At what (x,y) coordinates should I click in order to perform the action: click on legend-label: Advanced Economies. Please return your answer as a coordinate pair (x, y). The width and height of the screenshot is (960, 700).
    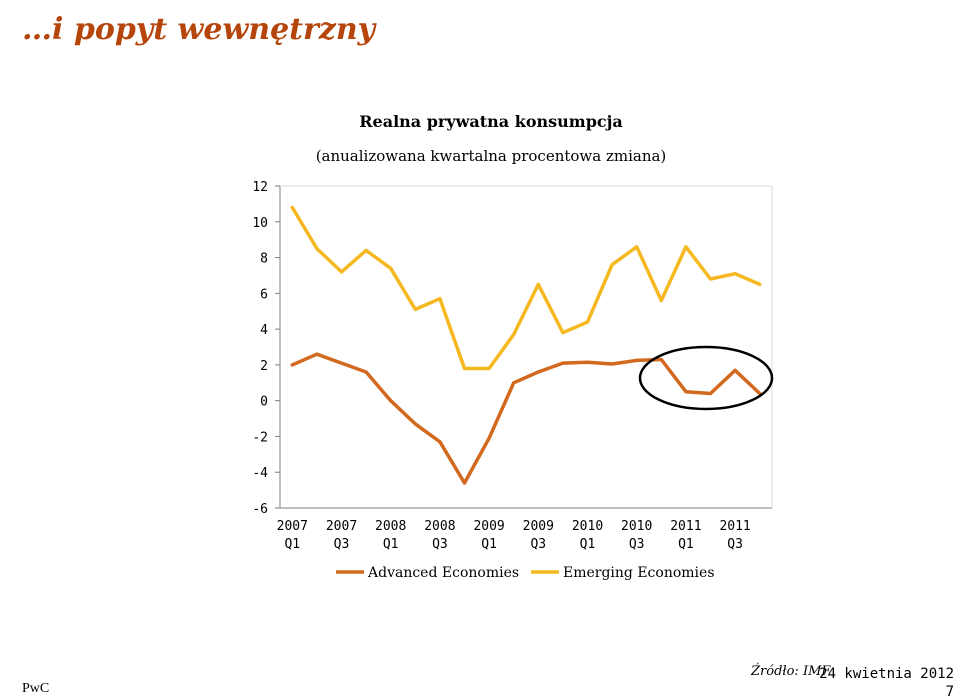
    Looking at the image, I should click on (443, 573).